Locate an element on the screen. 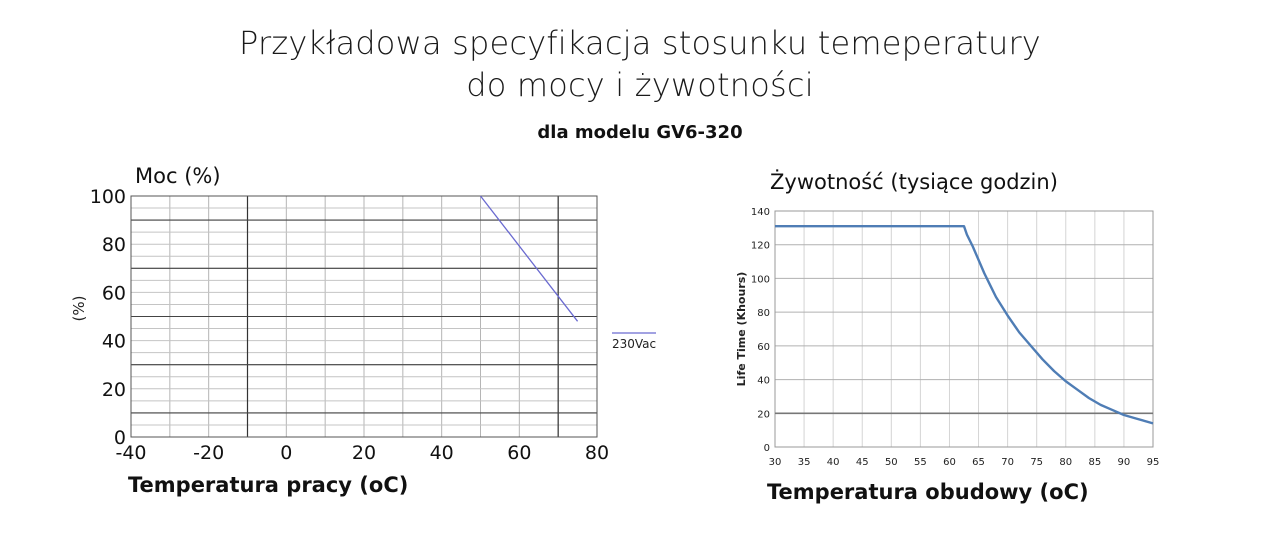 This screenshot has width=1280, height=540. power-x-tick-label: -40 is located at coordinates (130, 453).